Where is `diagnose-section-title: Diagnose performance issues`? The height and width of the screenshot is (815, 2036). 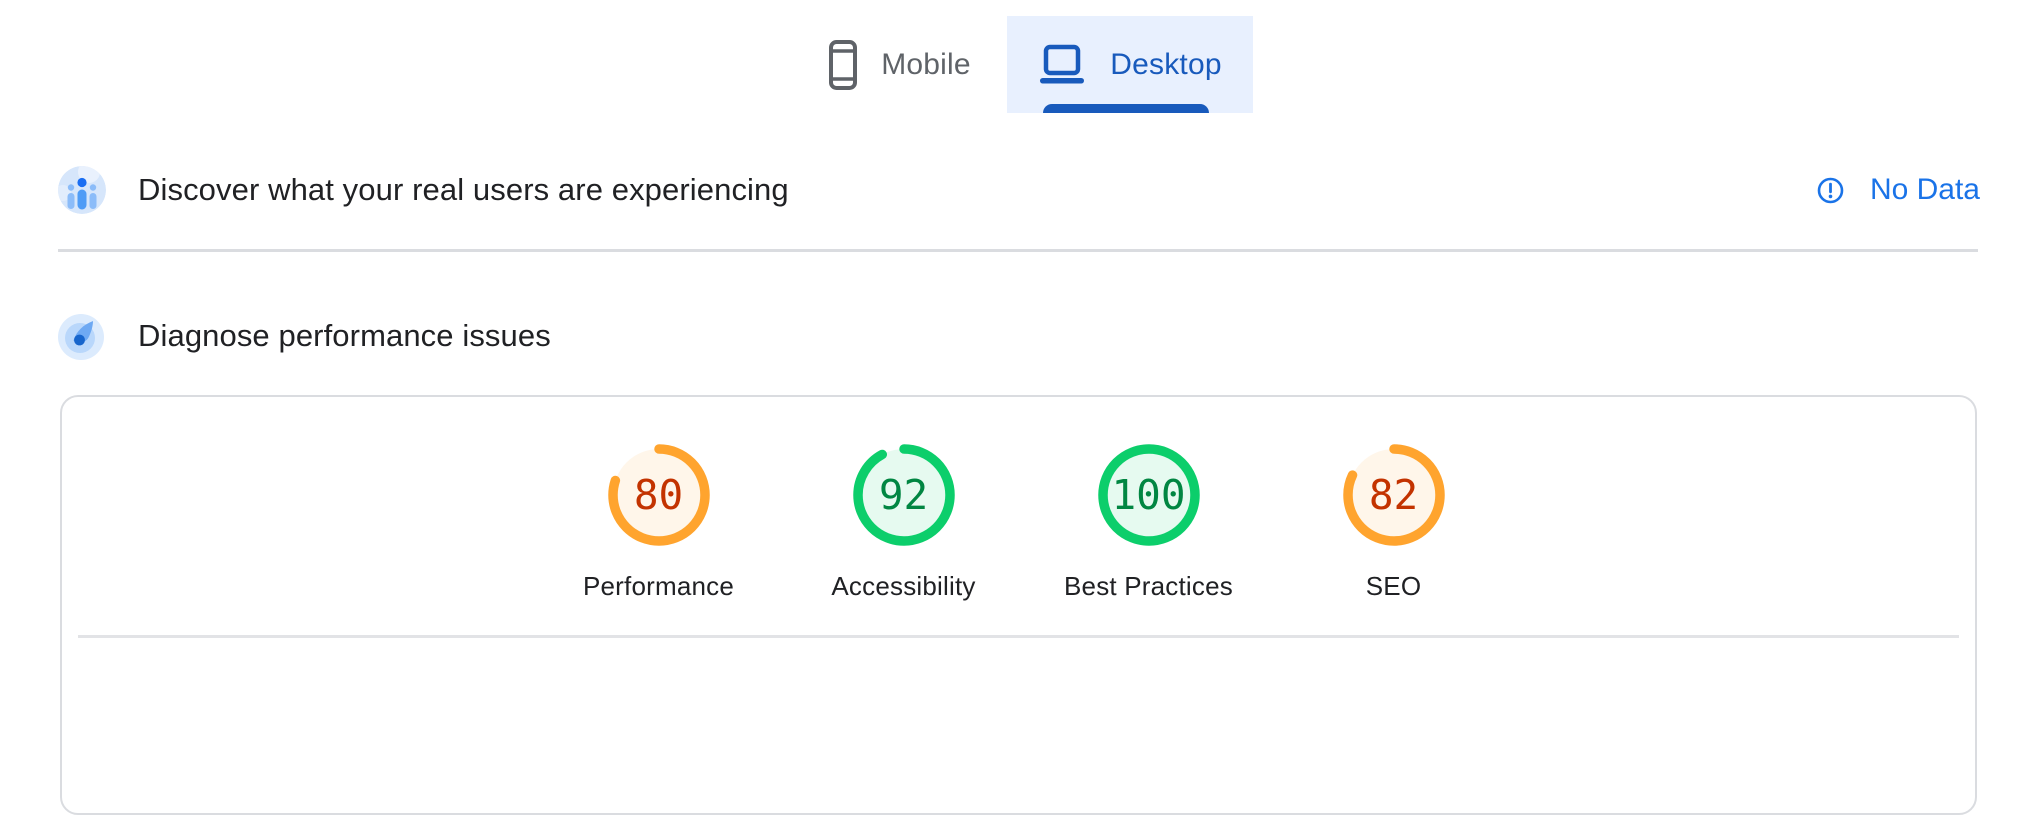
diagnose-section-title: Diagnose performance issues is located at coordinates (344, 335).